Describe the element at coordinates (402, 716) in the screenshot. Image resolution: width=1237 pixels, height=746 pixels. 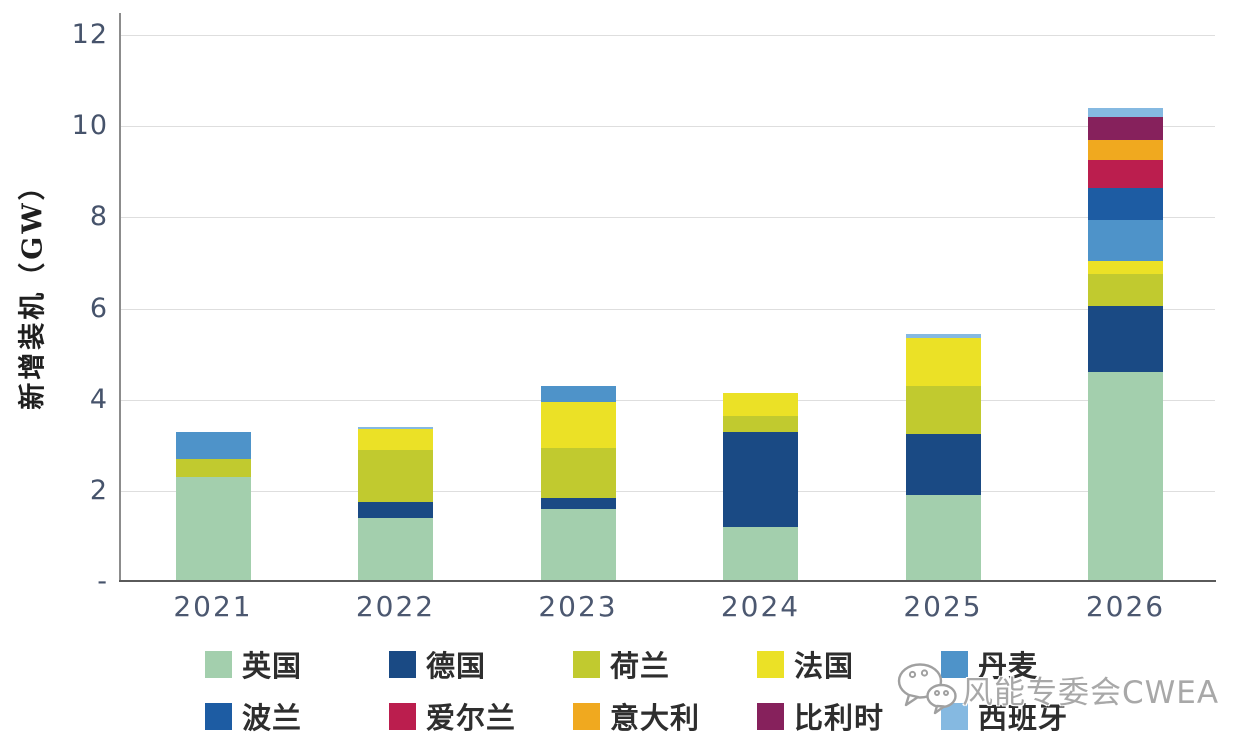
I see `legend-swatch-爱尔兰` at that location.